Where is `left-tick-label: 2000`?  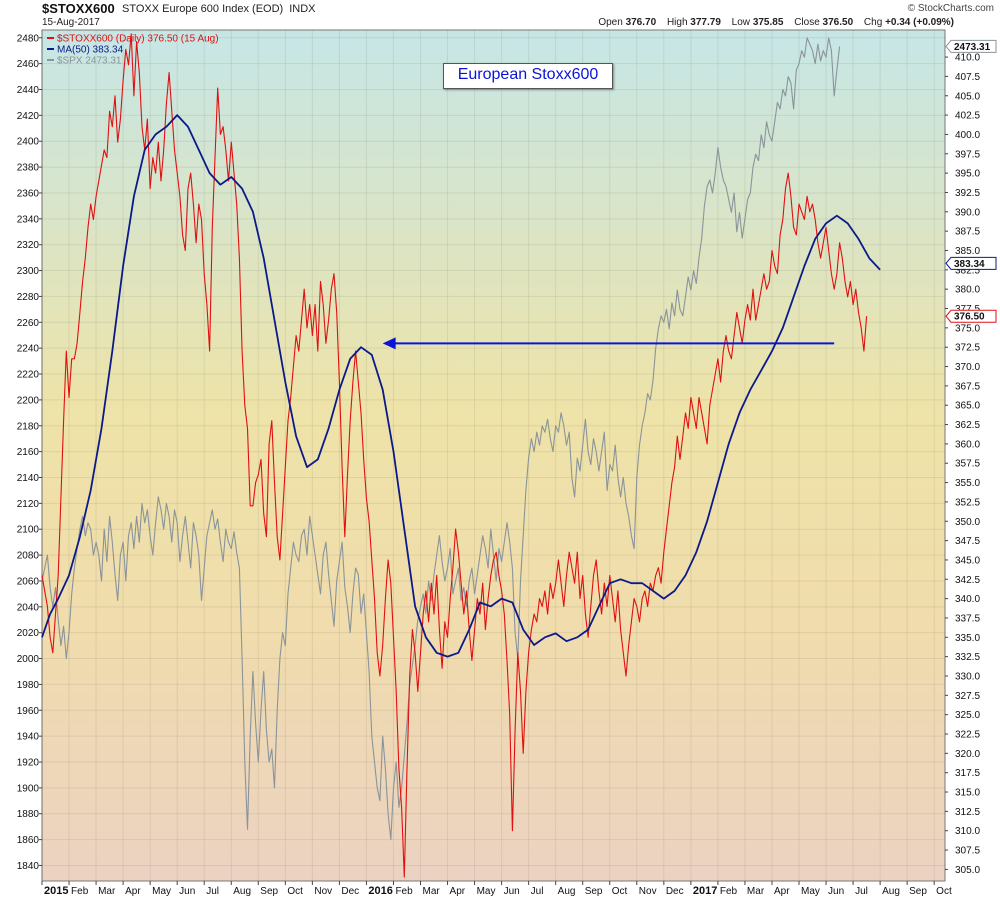 left-tick-label: 2000 is located at coordinates (28, 659).